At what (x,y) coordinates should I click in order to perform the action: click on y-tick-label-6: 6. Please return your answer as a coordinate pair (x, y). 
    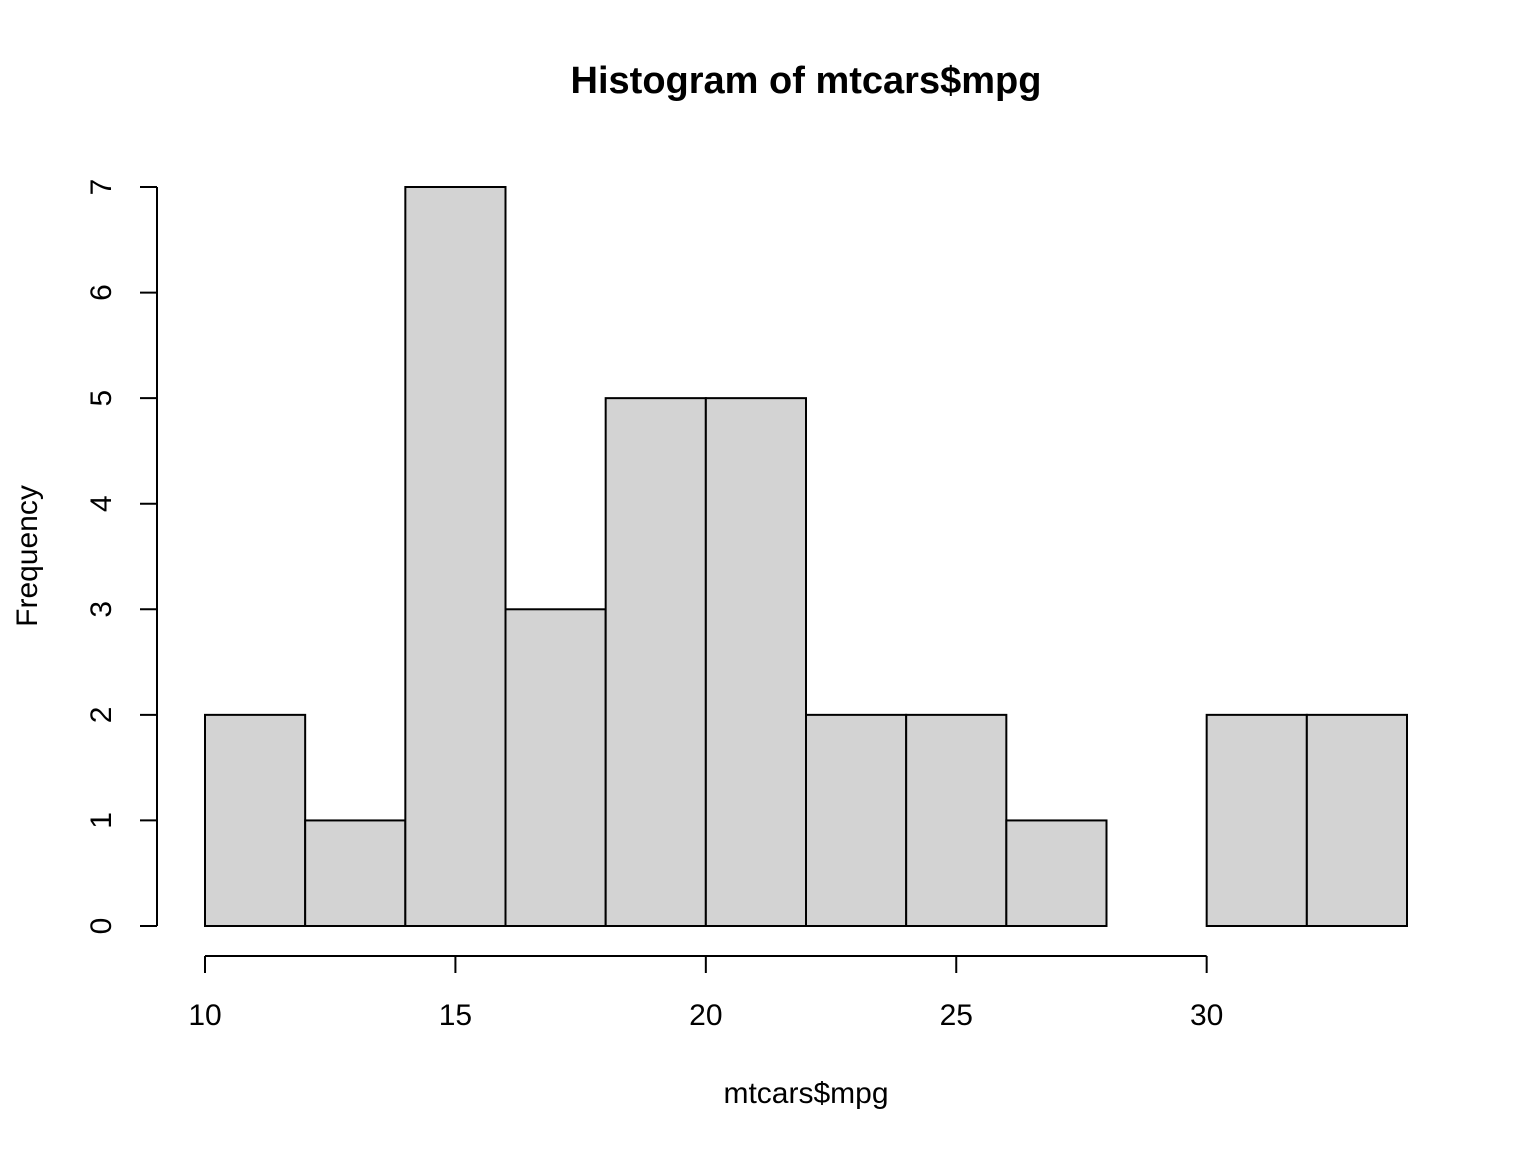
    Looking at the image, I should click on (101, 292).